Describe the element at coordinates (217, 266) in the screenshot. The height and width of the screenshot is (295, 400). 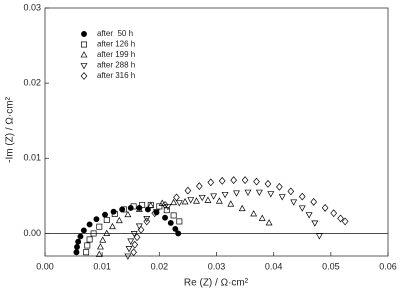
I see `x-tick-label: 0.03` at that location.